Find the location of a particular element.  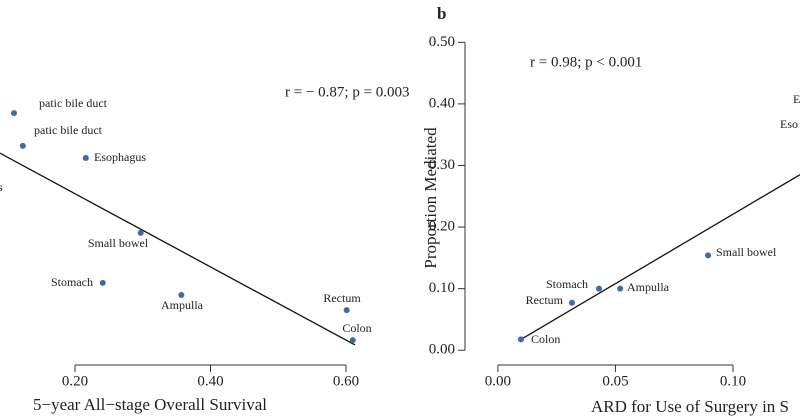

y-tick-label: 0.30 is located at coordinates (442, 165).